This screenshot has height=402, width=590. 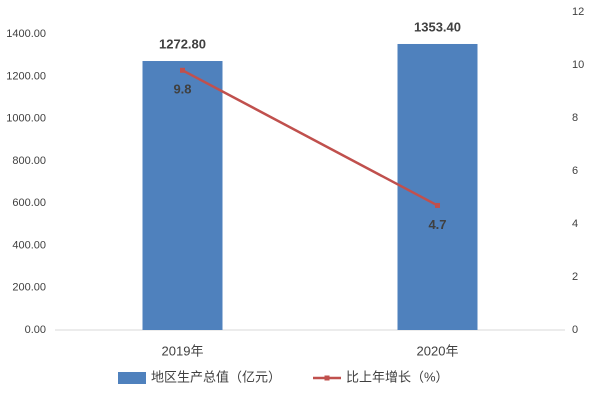 I want to click on legend-label: 地区生产总值（亿元）, so click(x=216, y=376).